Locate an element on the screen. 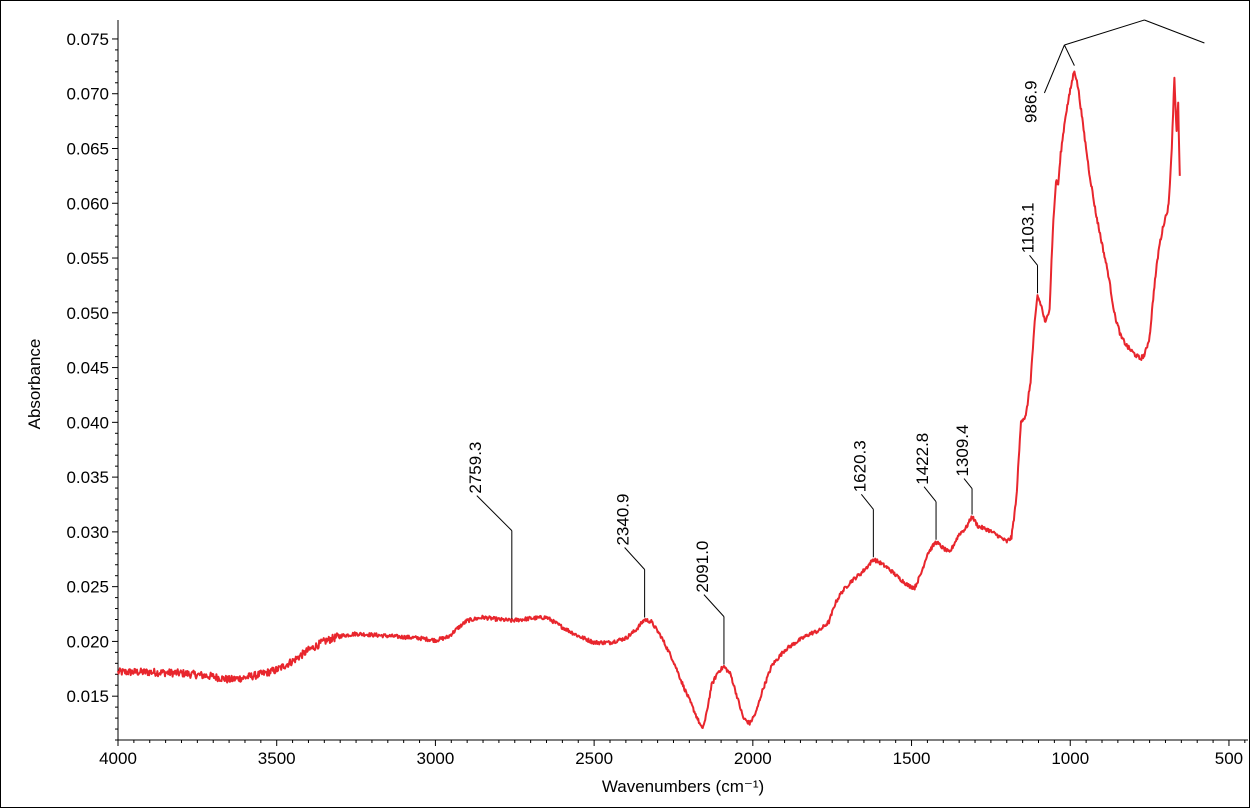 This screenshot has height=808, width=1250. peak-label: 986.9 is located at coordinates (1030, 101).